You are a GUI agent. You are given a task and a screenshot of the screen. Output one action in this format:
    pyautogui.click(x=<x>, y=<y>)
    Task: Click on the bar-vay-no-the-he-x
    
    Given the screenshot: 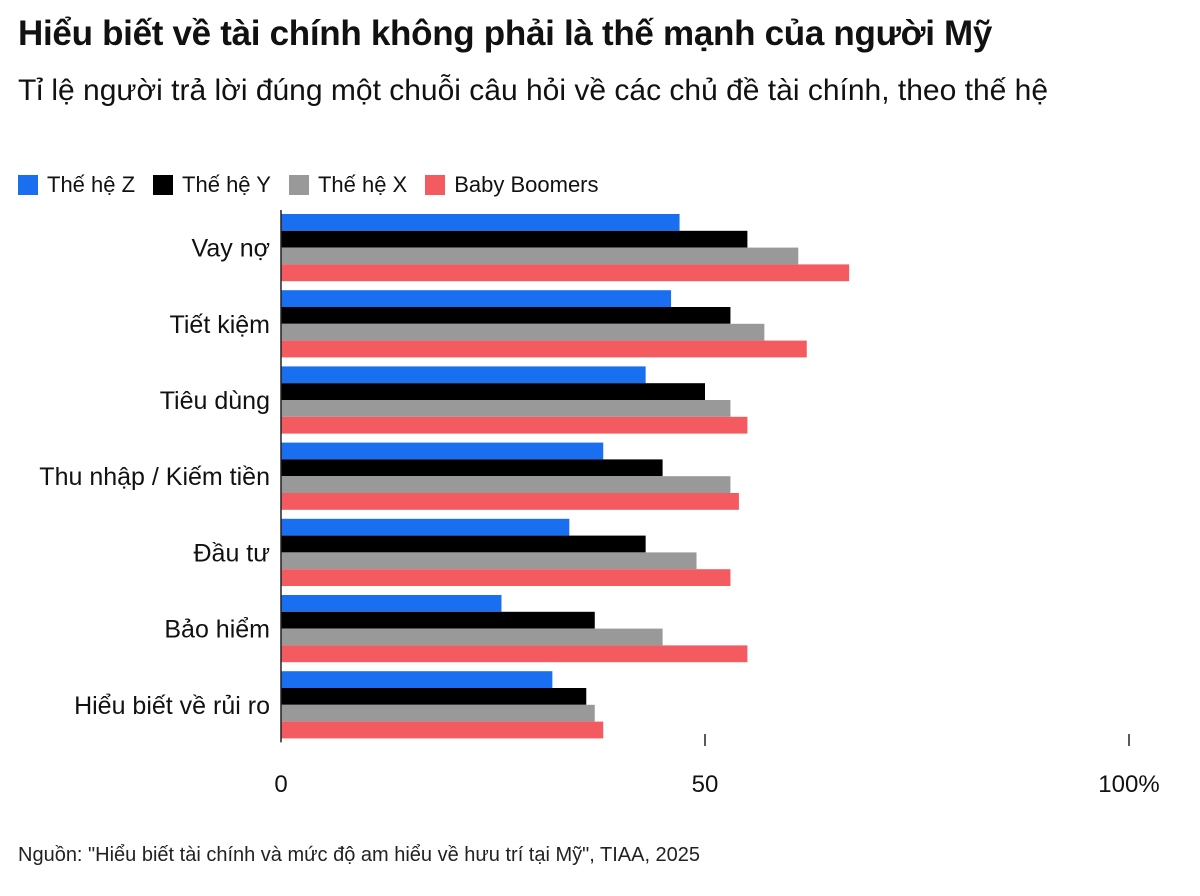 What is the action you would take?
    pyautogui.click(x=540, y=256)
    